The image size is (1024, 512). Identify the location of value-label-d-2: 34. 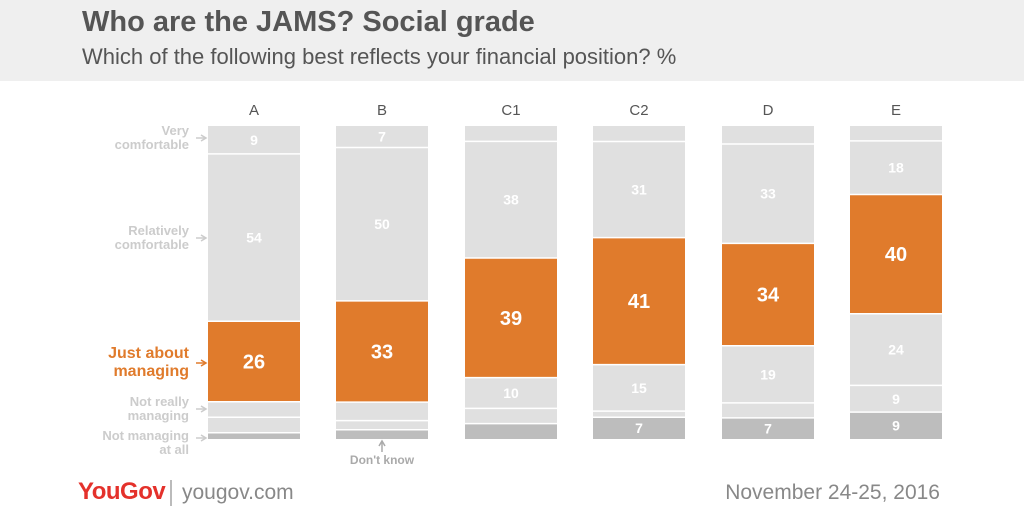
(768, 296).